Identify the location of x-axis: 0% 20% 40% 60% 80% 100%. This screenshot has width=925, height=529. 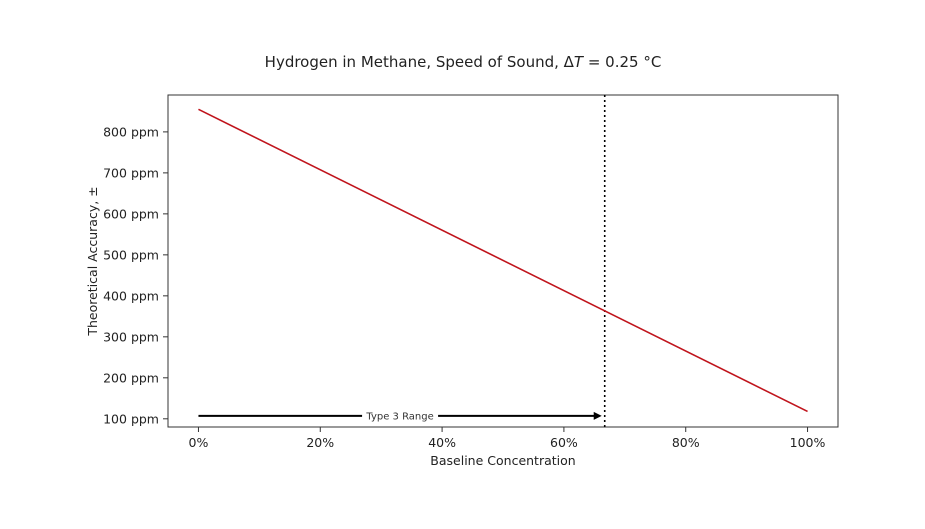
(507, 438).